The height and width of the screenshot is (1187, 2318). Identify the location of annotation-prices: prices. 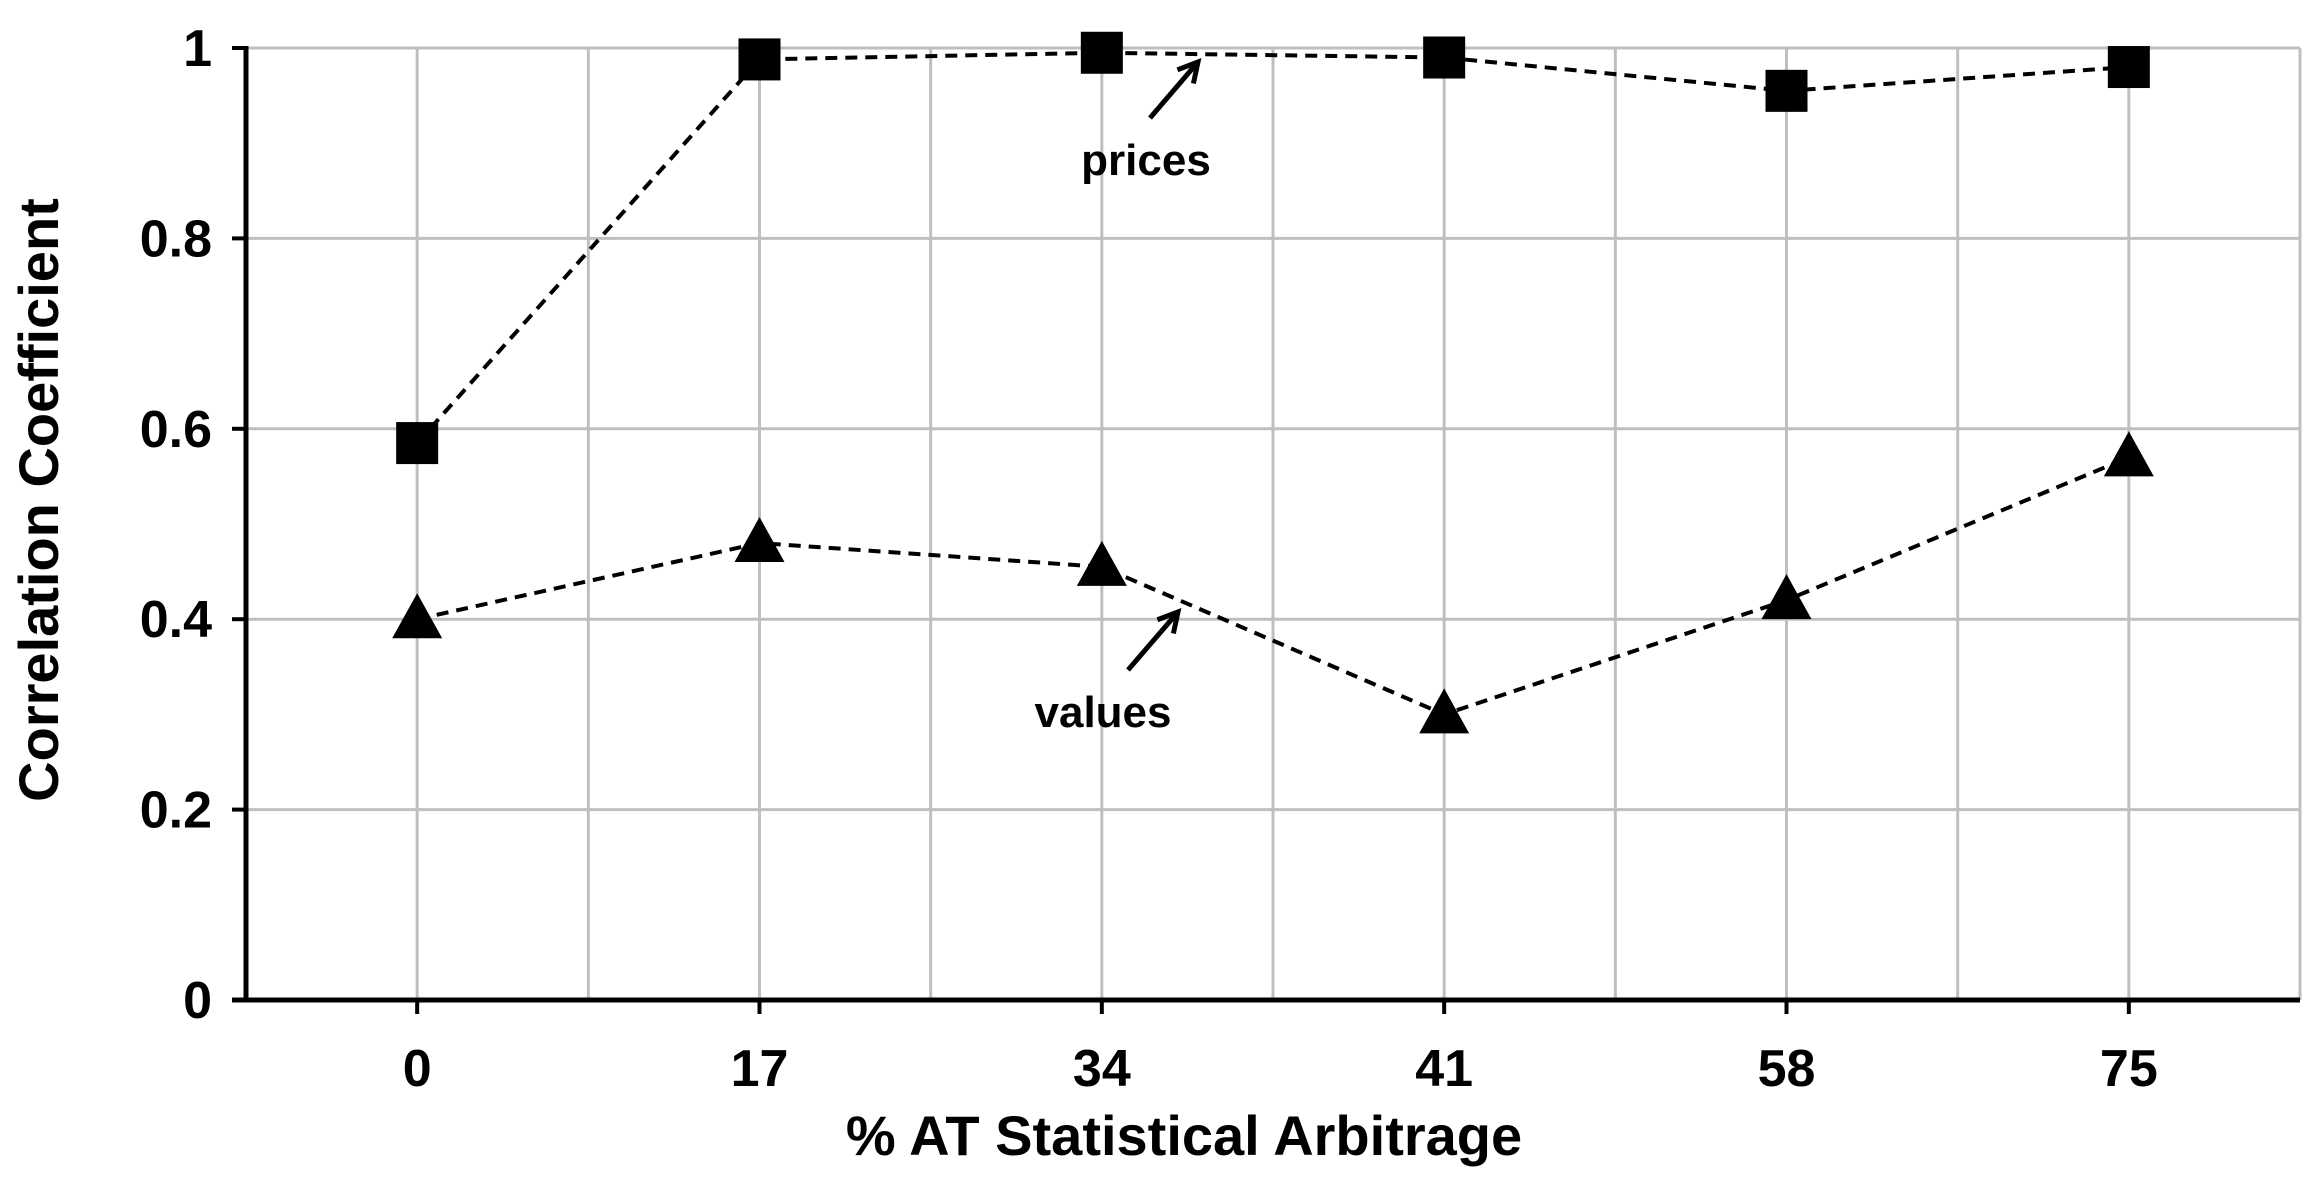
(1146, 121).